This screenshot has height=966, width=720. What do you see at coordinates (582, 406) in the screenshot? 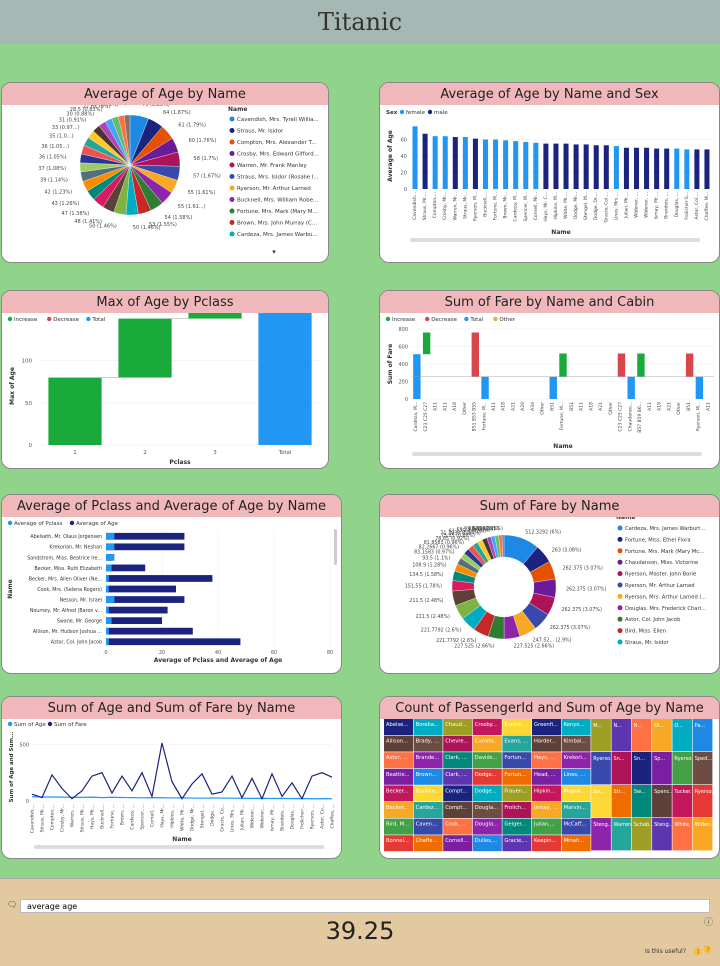
I see `x-tick-label: A11` at bounding box center [582, 406].